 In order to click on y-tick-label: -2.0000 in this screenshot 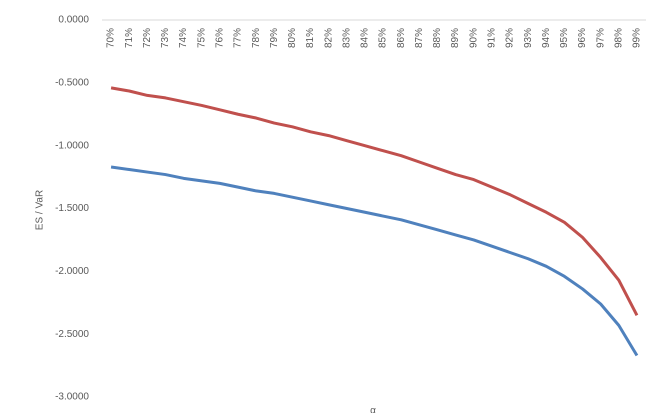, I will do `click(72, 271)`.